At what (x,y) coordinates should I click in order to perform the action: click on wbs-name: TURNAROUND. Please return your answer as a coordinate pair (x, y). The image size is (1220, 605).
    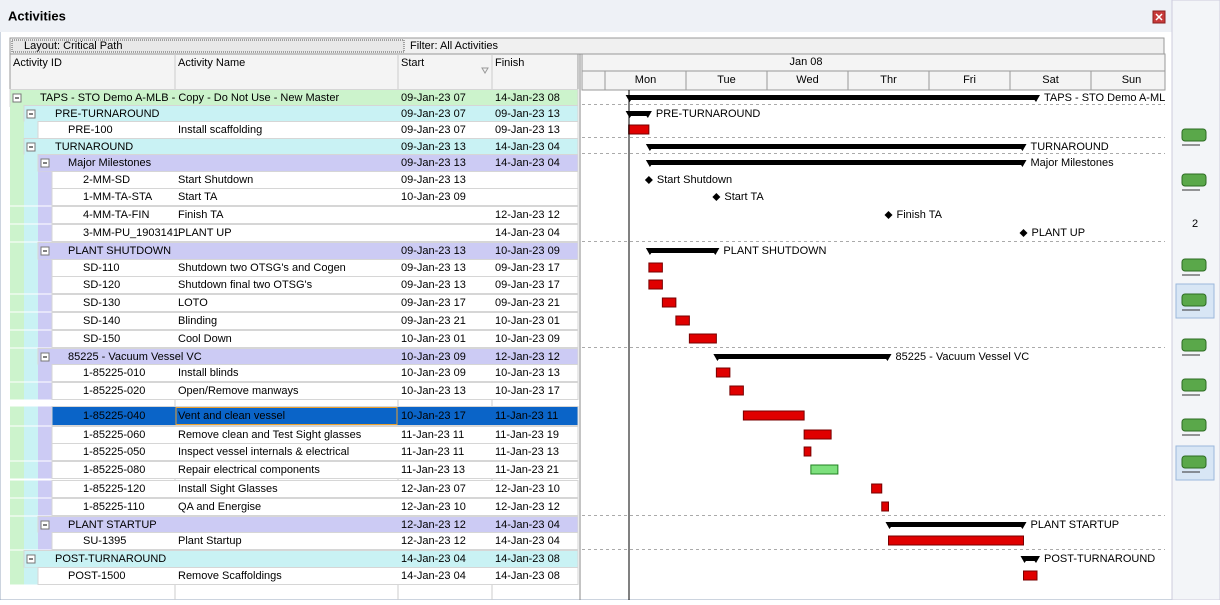
    Looking at the image, I should click on (94, 147).